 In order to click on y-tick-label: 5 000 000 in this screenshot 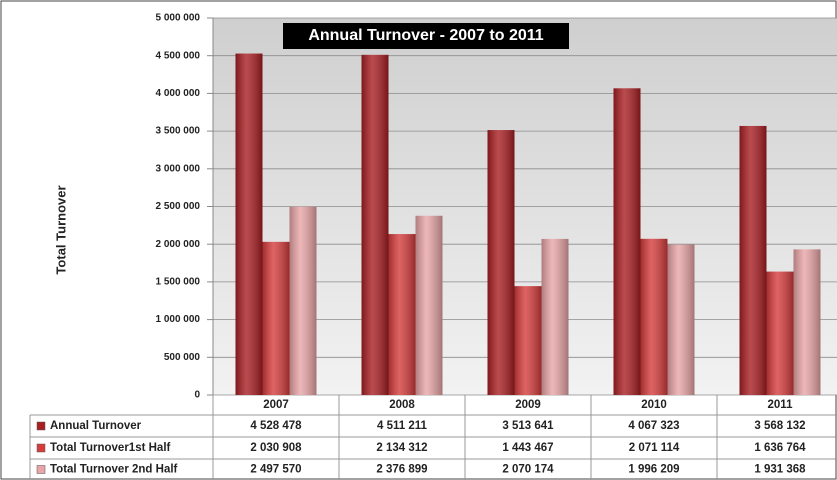, I will do `click(178, 18)`.